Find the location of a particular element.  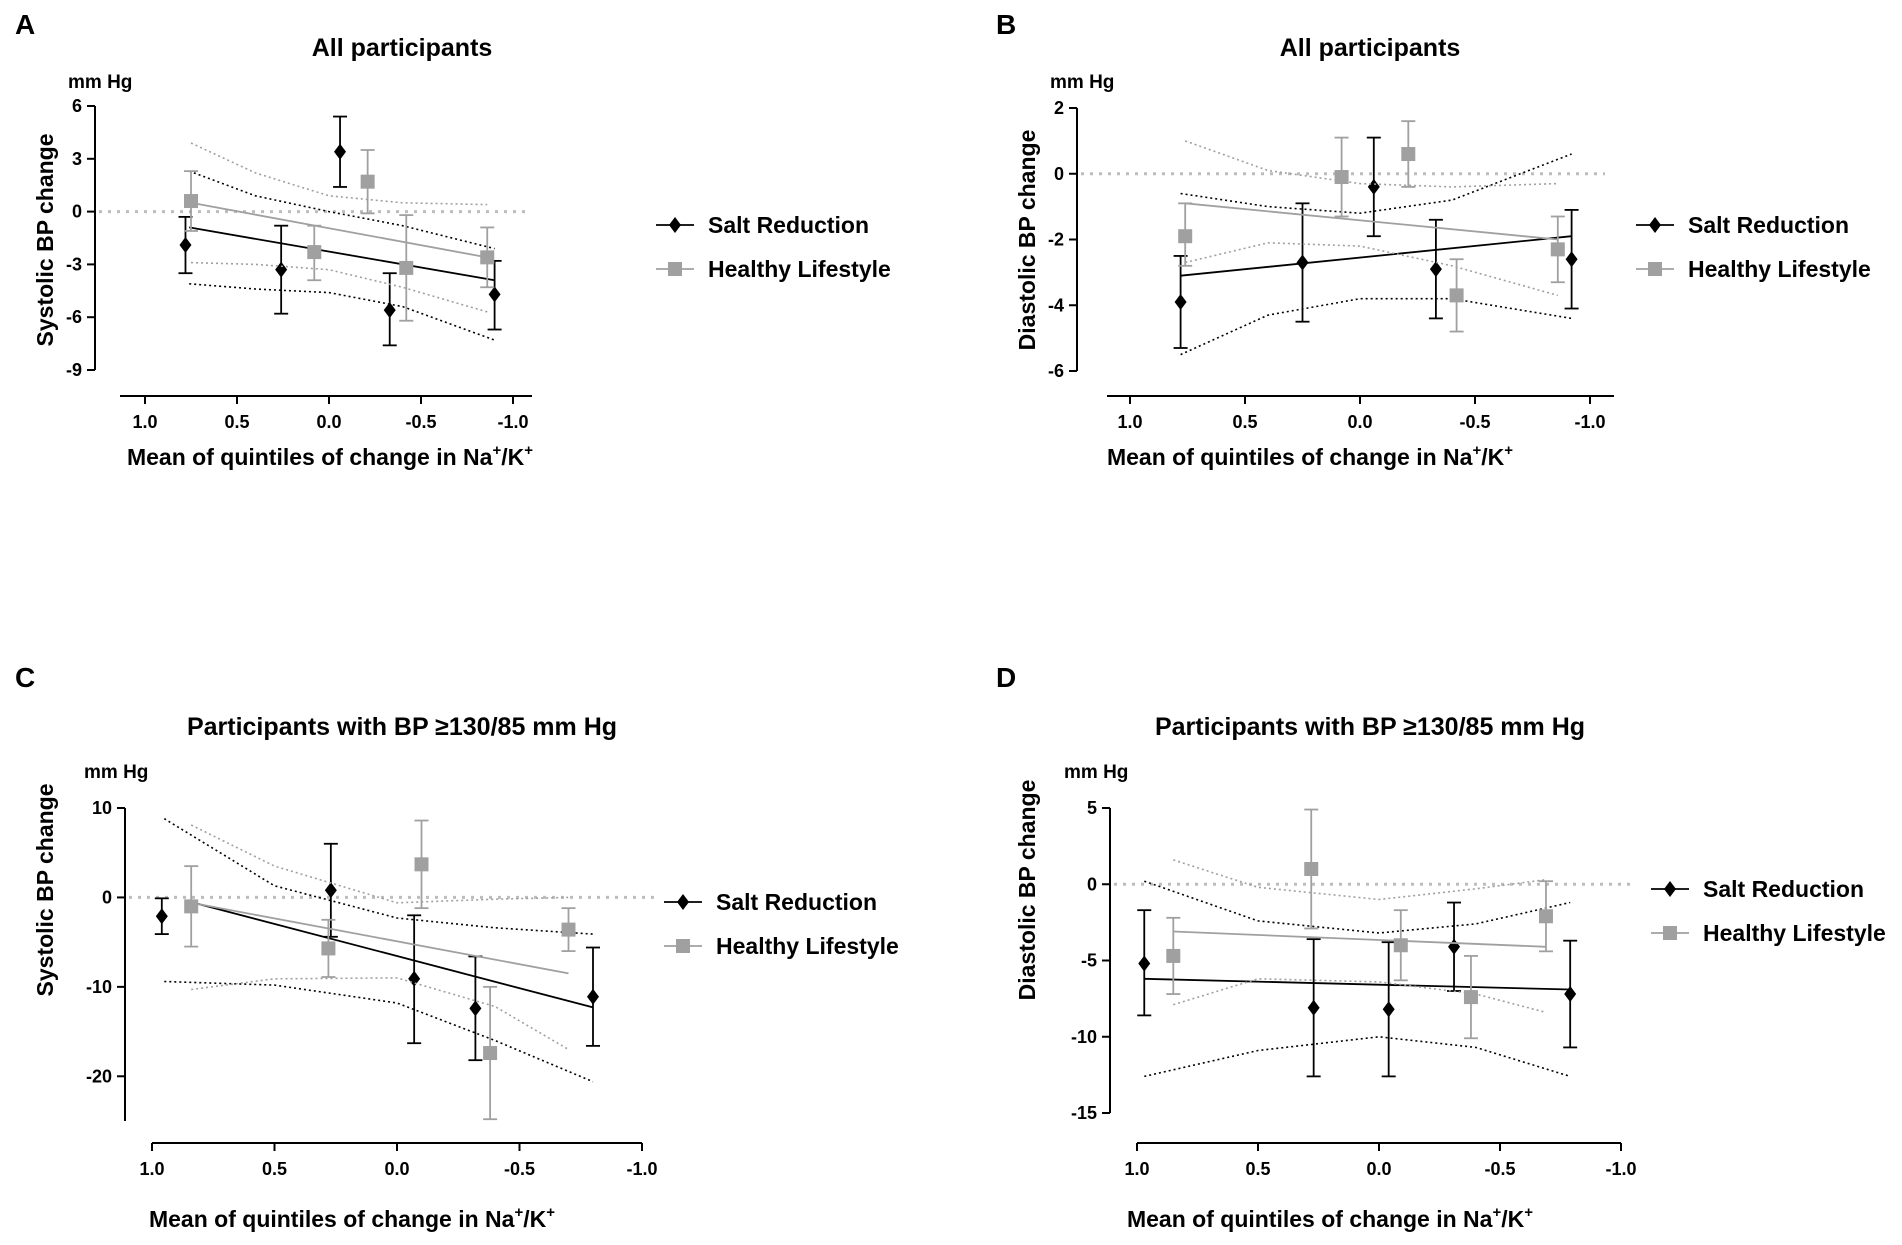

panel-label: A is located at coordinates (25, 24).